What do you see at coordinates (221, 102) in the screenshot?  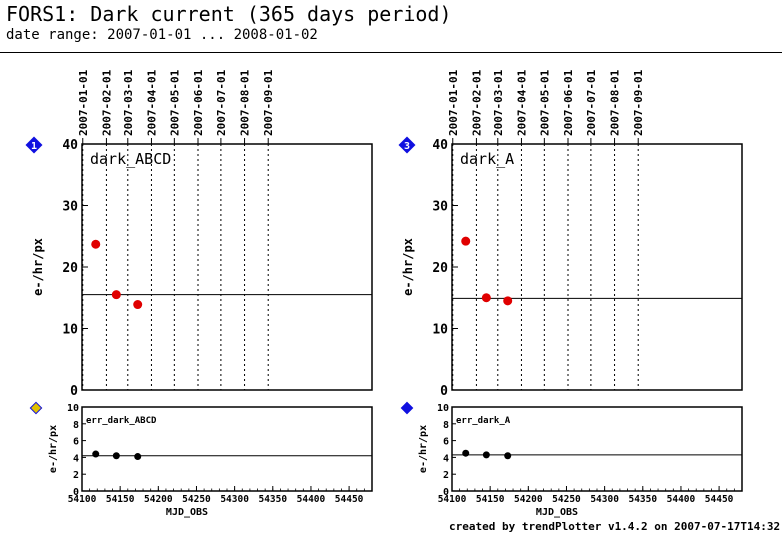 I see `panel1-date-label: 2007-07-01` at bounding box center [221, 102].